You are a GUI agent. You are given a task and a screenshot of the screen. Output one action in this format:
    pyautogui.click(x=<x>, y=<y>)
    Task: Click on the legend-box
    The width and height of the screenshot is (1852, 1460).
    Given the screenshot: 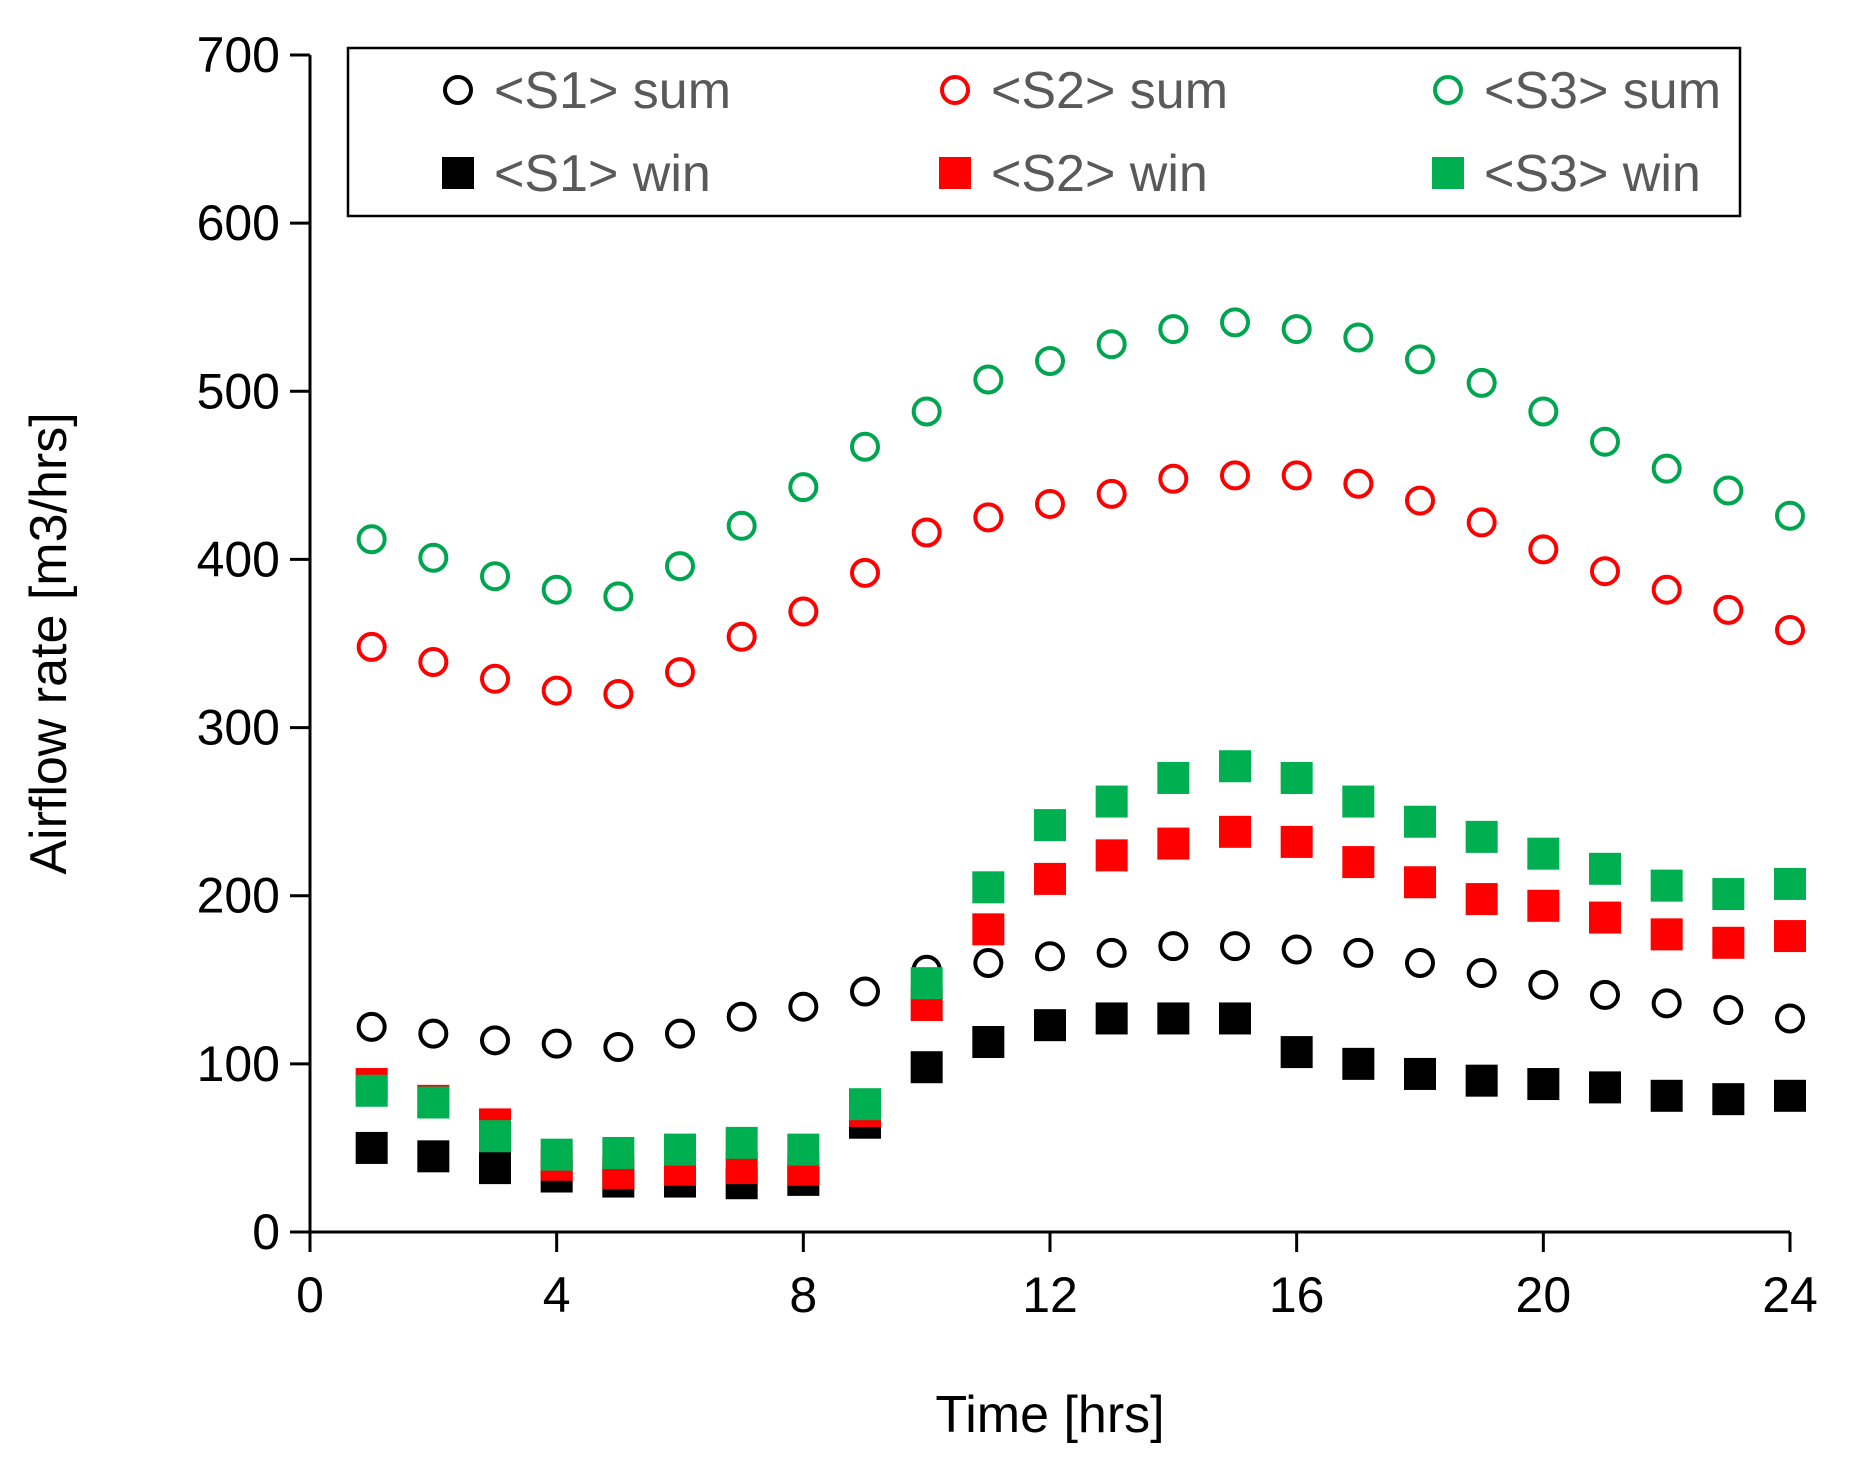 What is the action you would take?
    pyautogui.click(x=1044, y=132)
    